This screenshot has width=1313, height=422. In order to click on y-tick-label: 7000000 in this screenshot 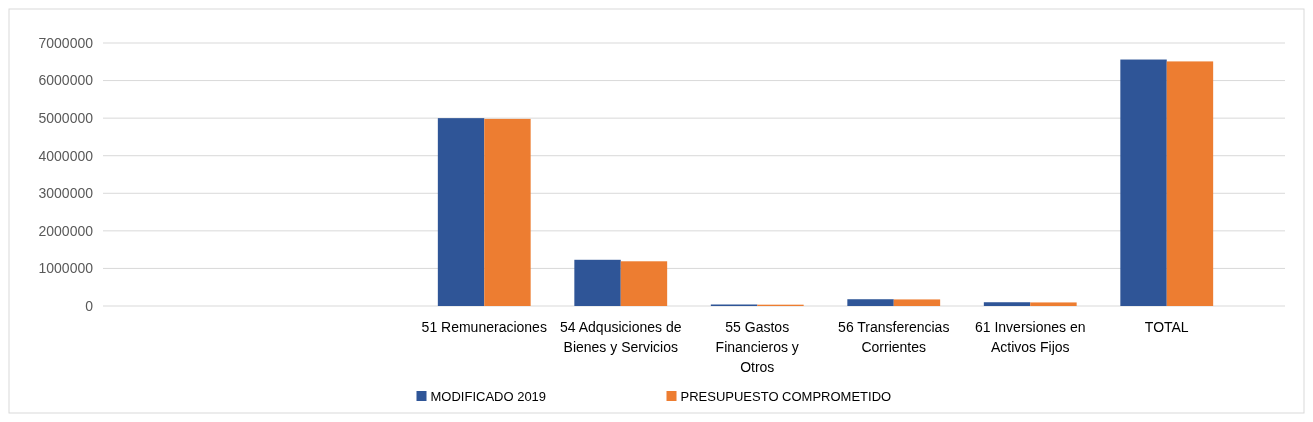, I will do `click(66, 42)`.